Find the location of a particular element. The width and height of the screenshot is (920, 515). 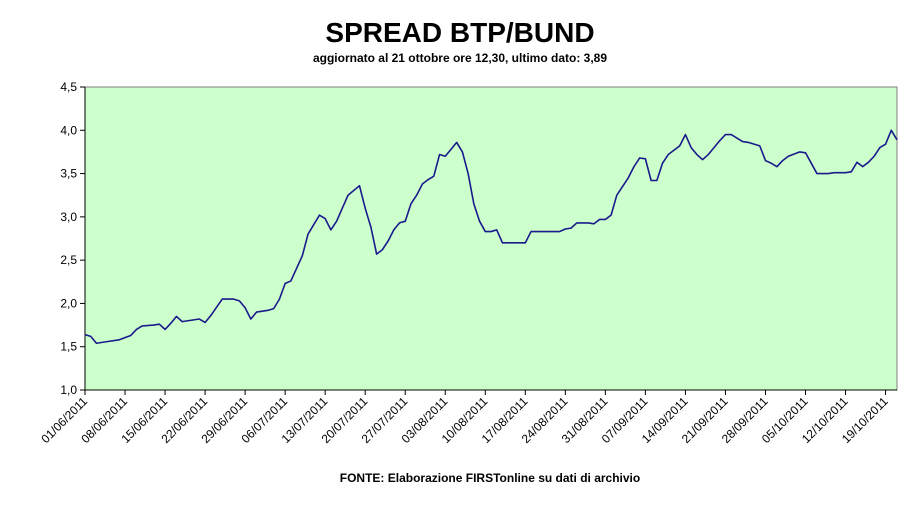

y-tick-label: 2,0 is located at coordinates (68, 303).